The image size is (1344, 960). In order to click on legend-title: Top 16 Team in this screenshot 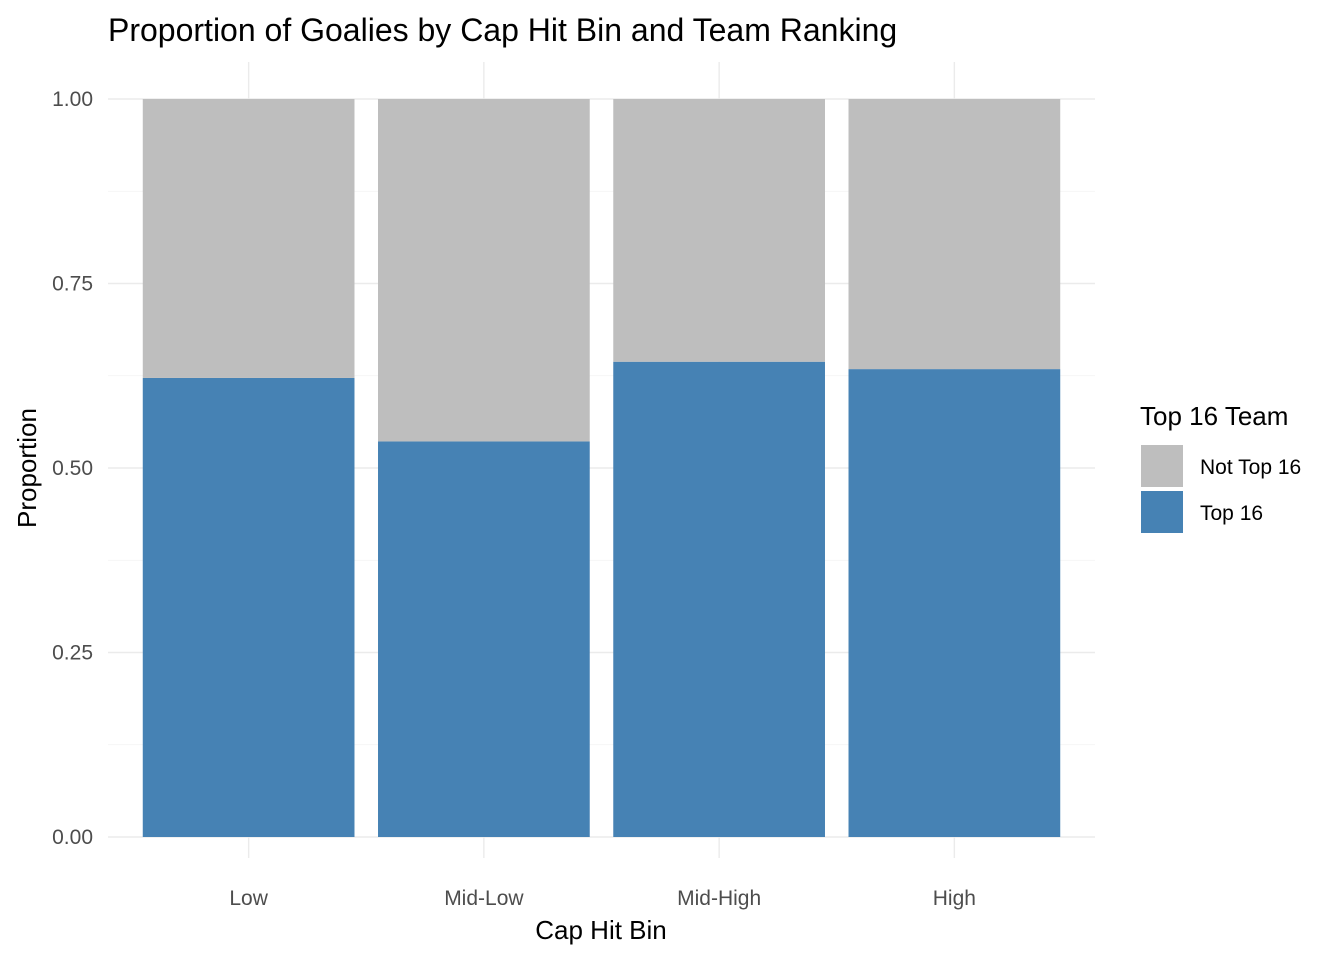, I will do `click(1214, 416)`.